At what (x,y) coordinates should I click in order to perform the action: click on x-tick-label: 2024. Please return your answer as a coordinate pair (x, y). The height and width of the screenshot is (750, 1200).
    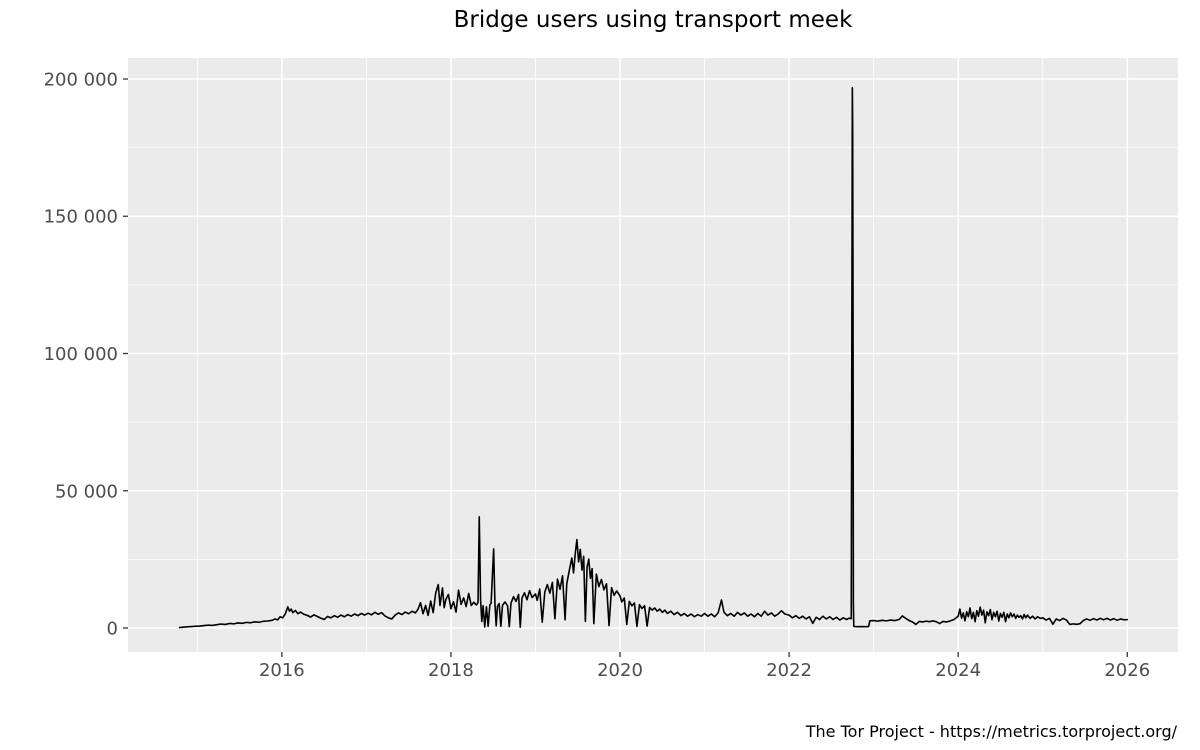
    Looking at the image, I should click on (958, 670).